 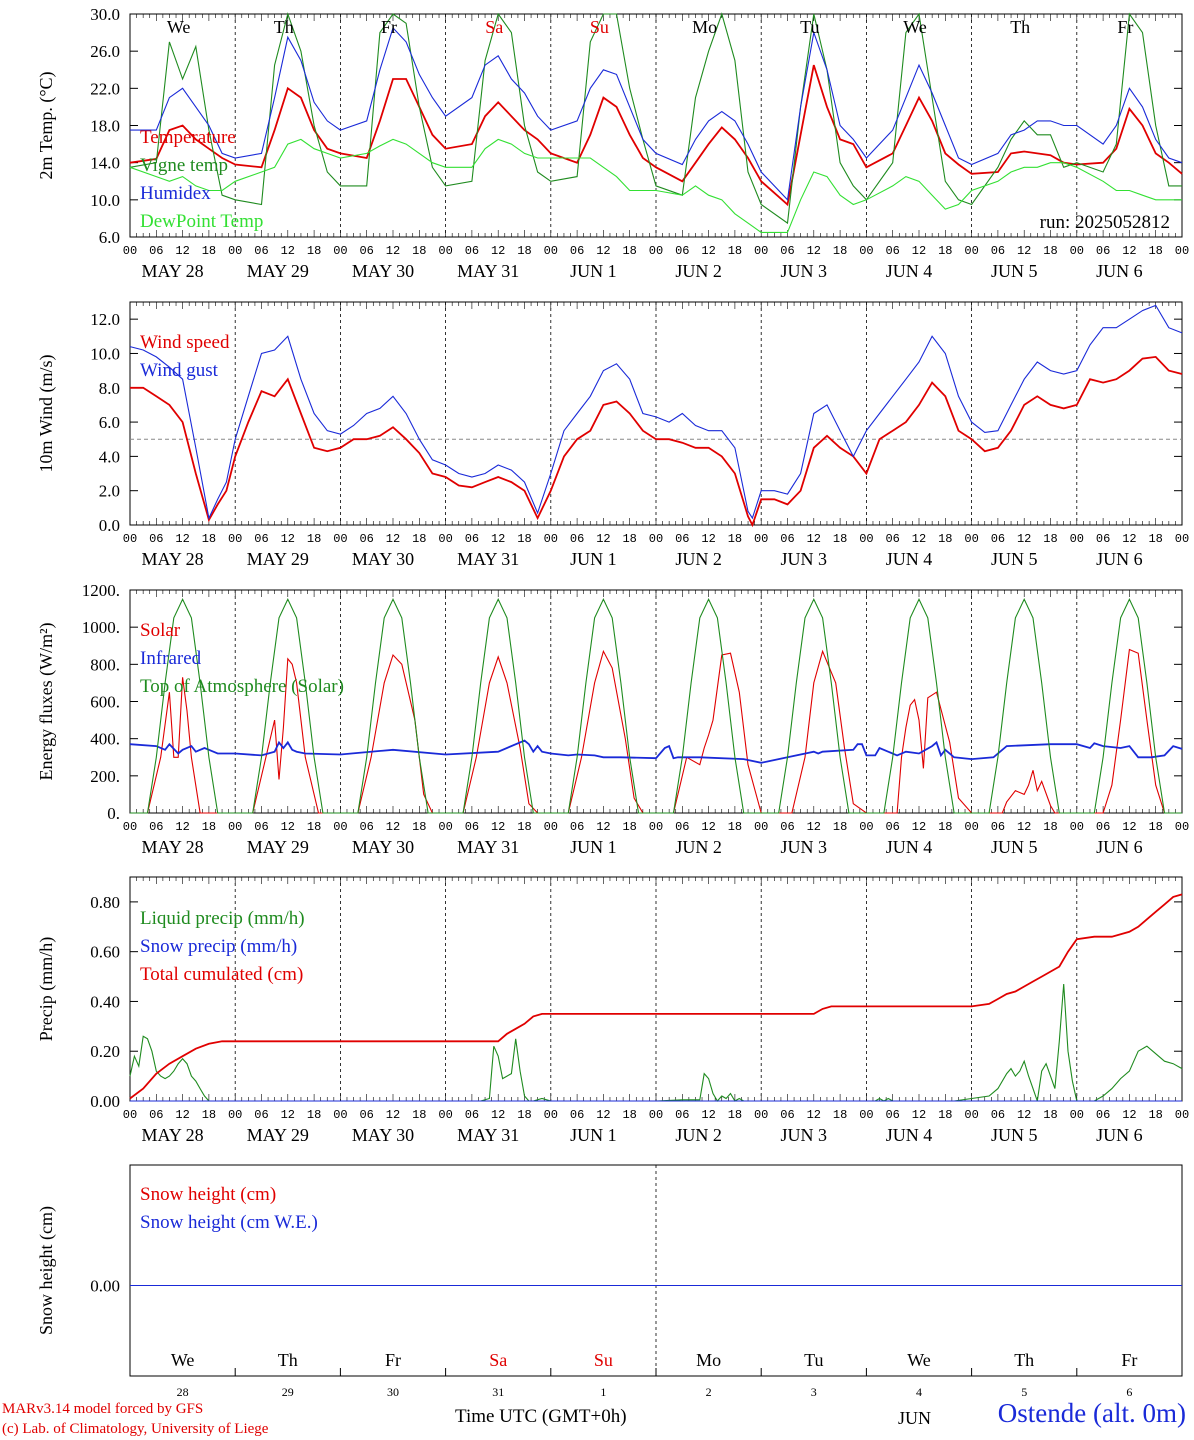 I want to click on y-tick-label: 22.0, so click(x=105, y=88).